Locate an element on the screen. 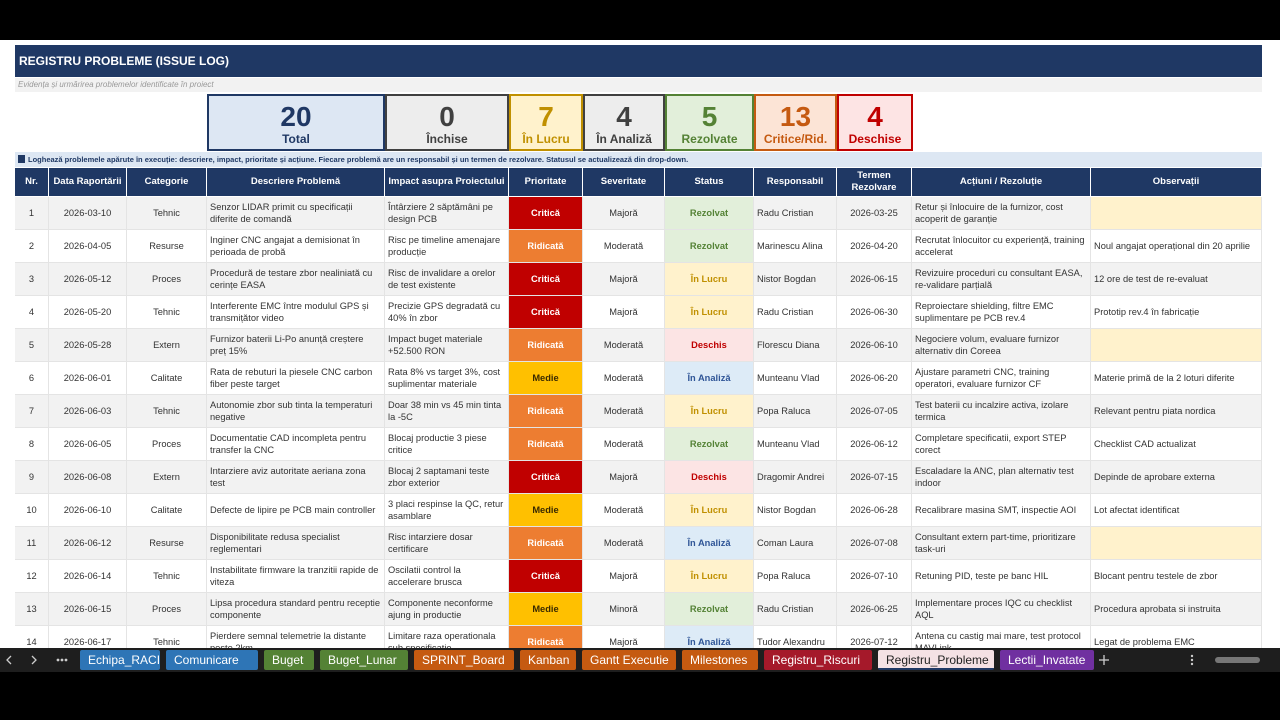 Image resolution: width=1280 pixels, height=720 pixels. sheet-tab: Gantt Executie is located at coordinates (629, 660).